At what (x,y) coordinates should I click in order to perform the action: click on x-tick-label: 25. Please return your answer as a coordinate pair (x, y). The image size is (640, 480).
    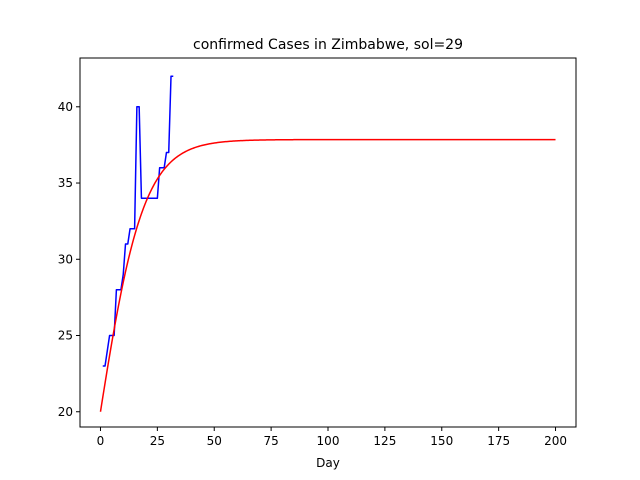
    Looking at the image, I should click on (157, 441).